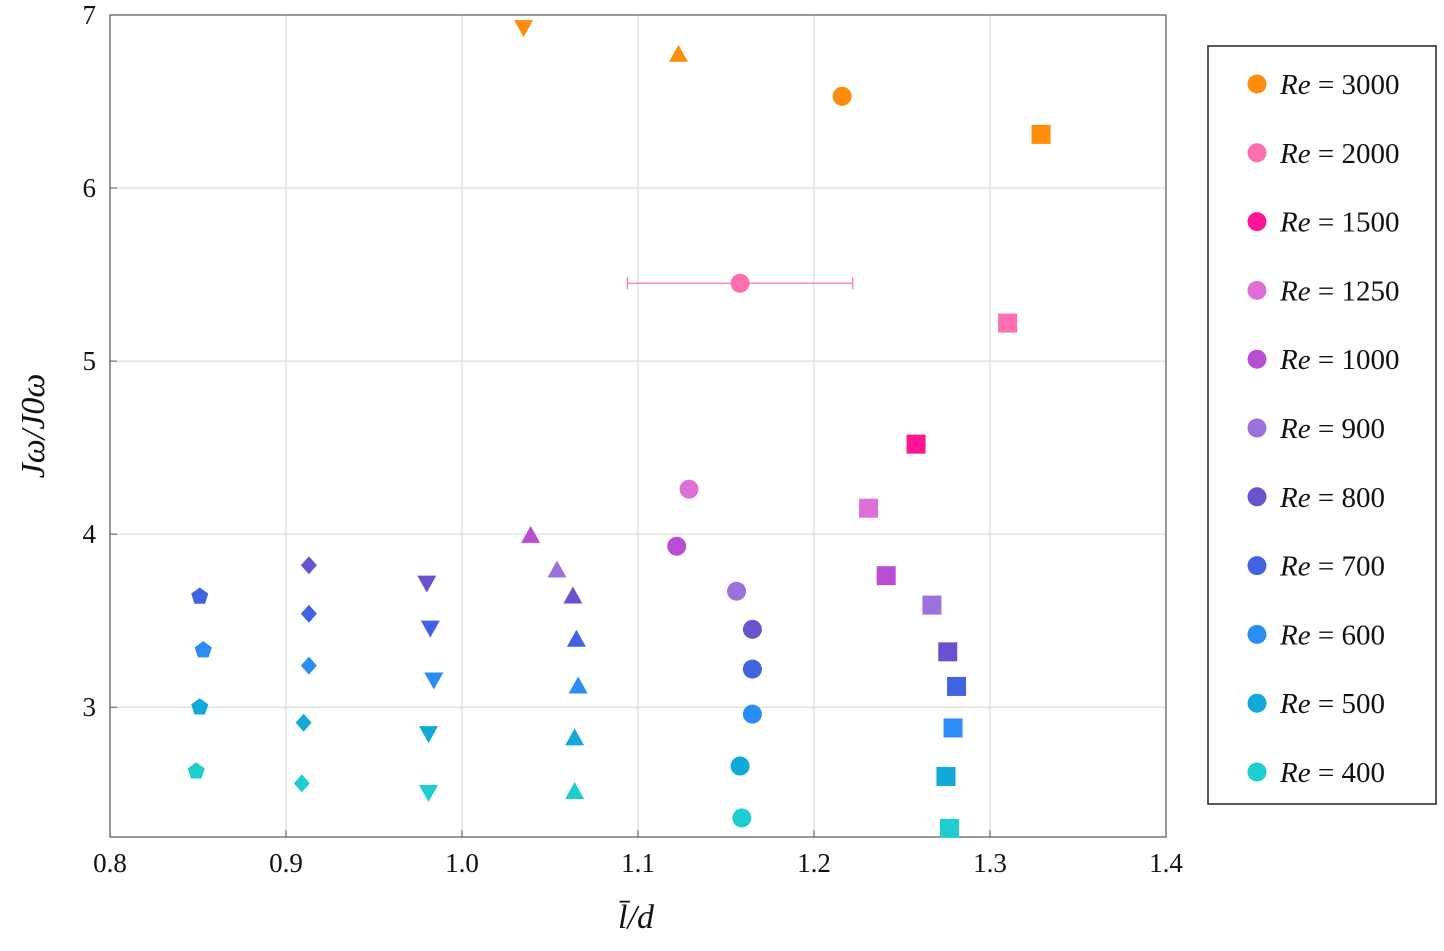  Describe the element at coordinates (90, 534) in the screenshot. I see `y-tick-label: 4` at that location.